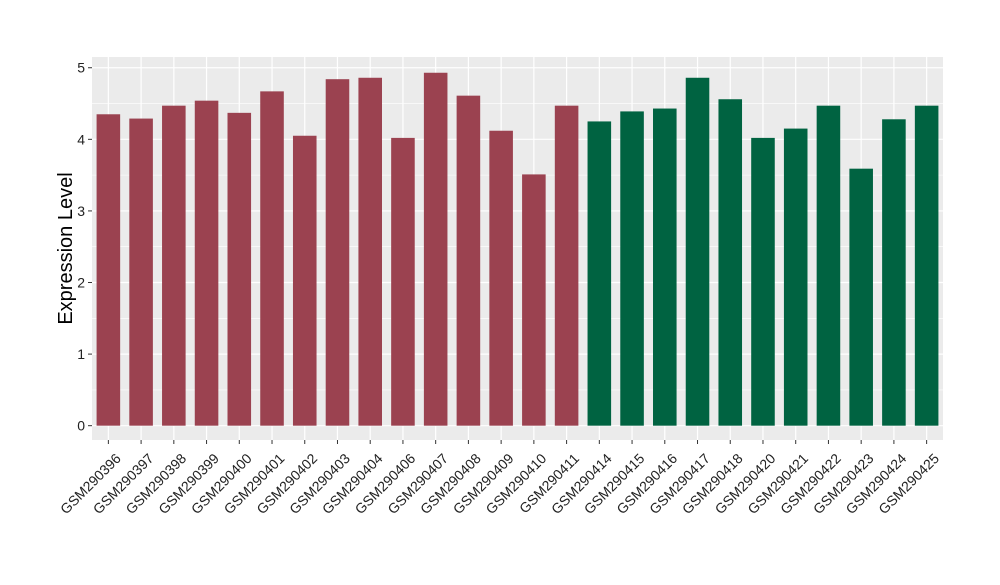 This screenshot has width=1000, height=585. What do you see at coordinates (84, 247) in the screenshot?
I see `y-axis: 0 1 2 3 4 5` at bounding box center [84, 247].